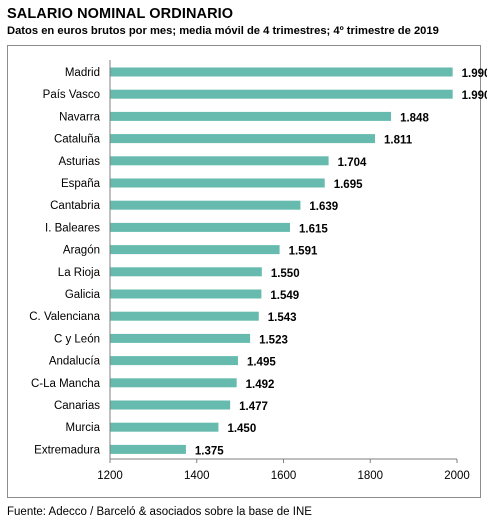  What do you see at coordinates (284, 476) in the screenshot?
I see `x-tick-label: 1600` at bounding box center [284, 476].